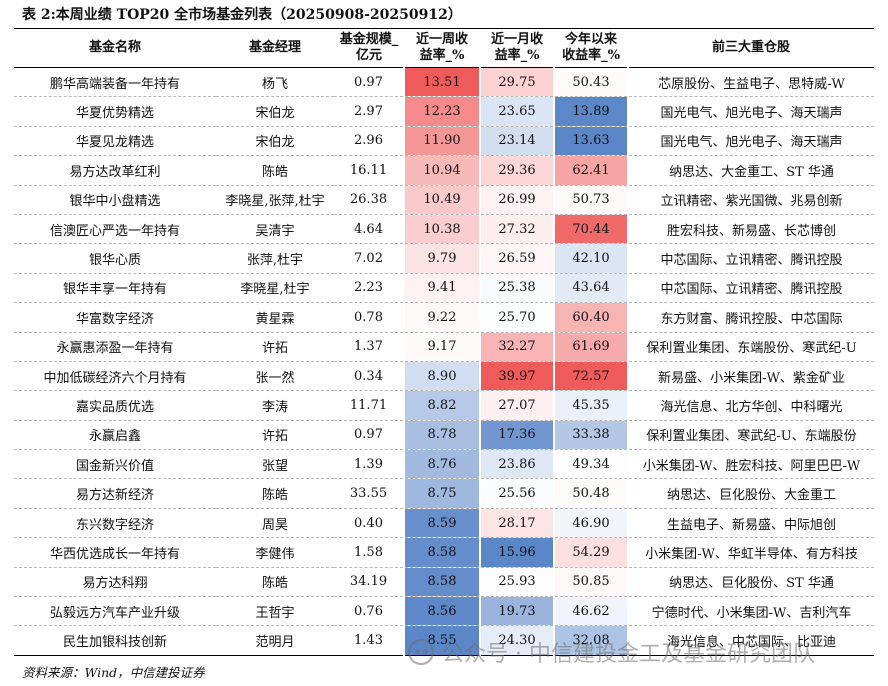 Image resolution: width=888 pixels, height=686 pixels. What do you see at coordinates (751, 552) in the screenshot?
I see `cell-top-holdings: 小米集团-W、华虹半导体、有方科技` at bounding box center [751, 552].